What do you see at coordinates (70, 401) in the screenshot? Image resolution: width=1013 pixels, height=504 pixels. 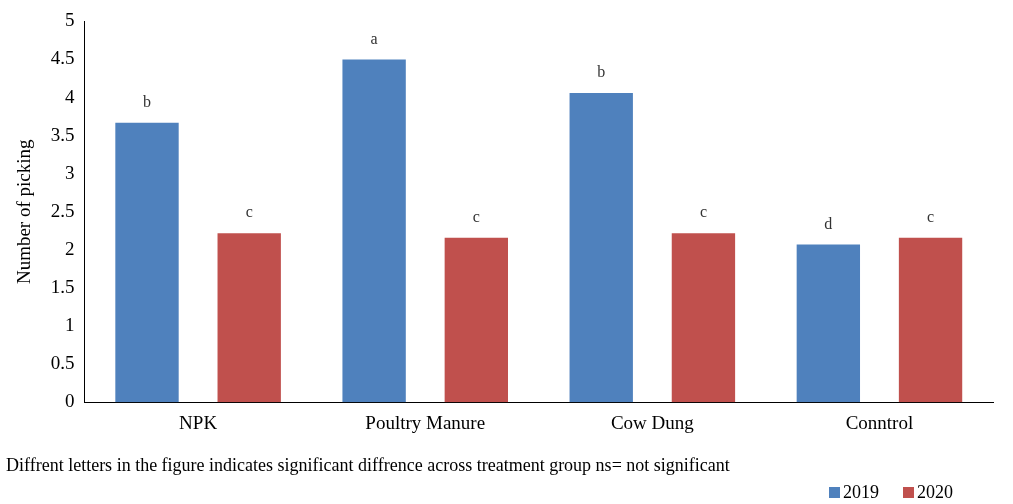 I see `y-tick-label: 0` at bounding box center [70, 401].